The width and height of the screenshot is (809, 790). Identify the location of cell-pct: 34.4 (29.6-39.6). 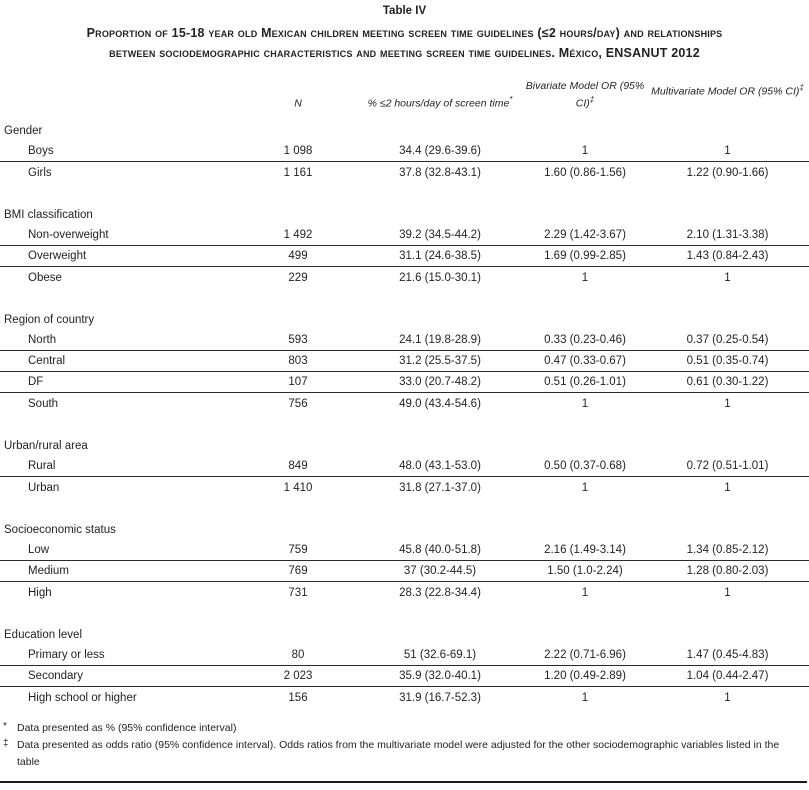
(440, 151).